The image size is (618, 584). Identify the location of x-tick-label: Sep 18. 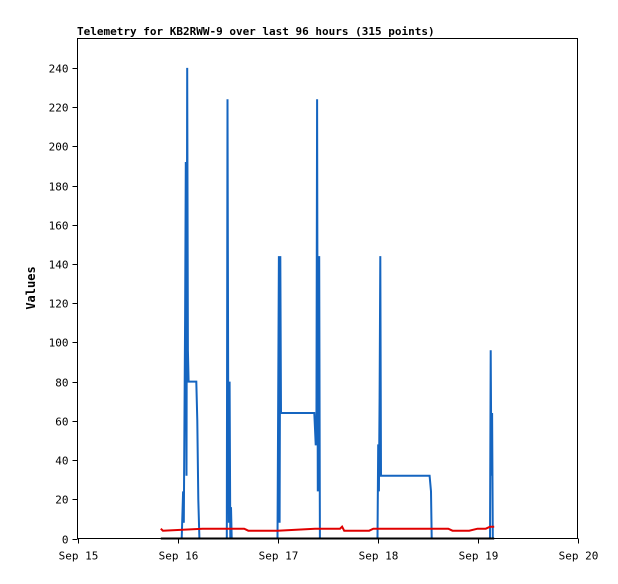
(379, 556).